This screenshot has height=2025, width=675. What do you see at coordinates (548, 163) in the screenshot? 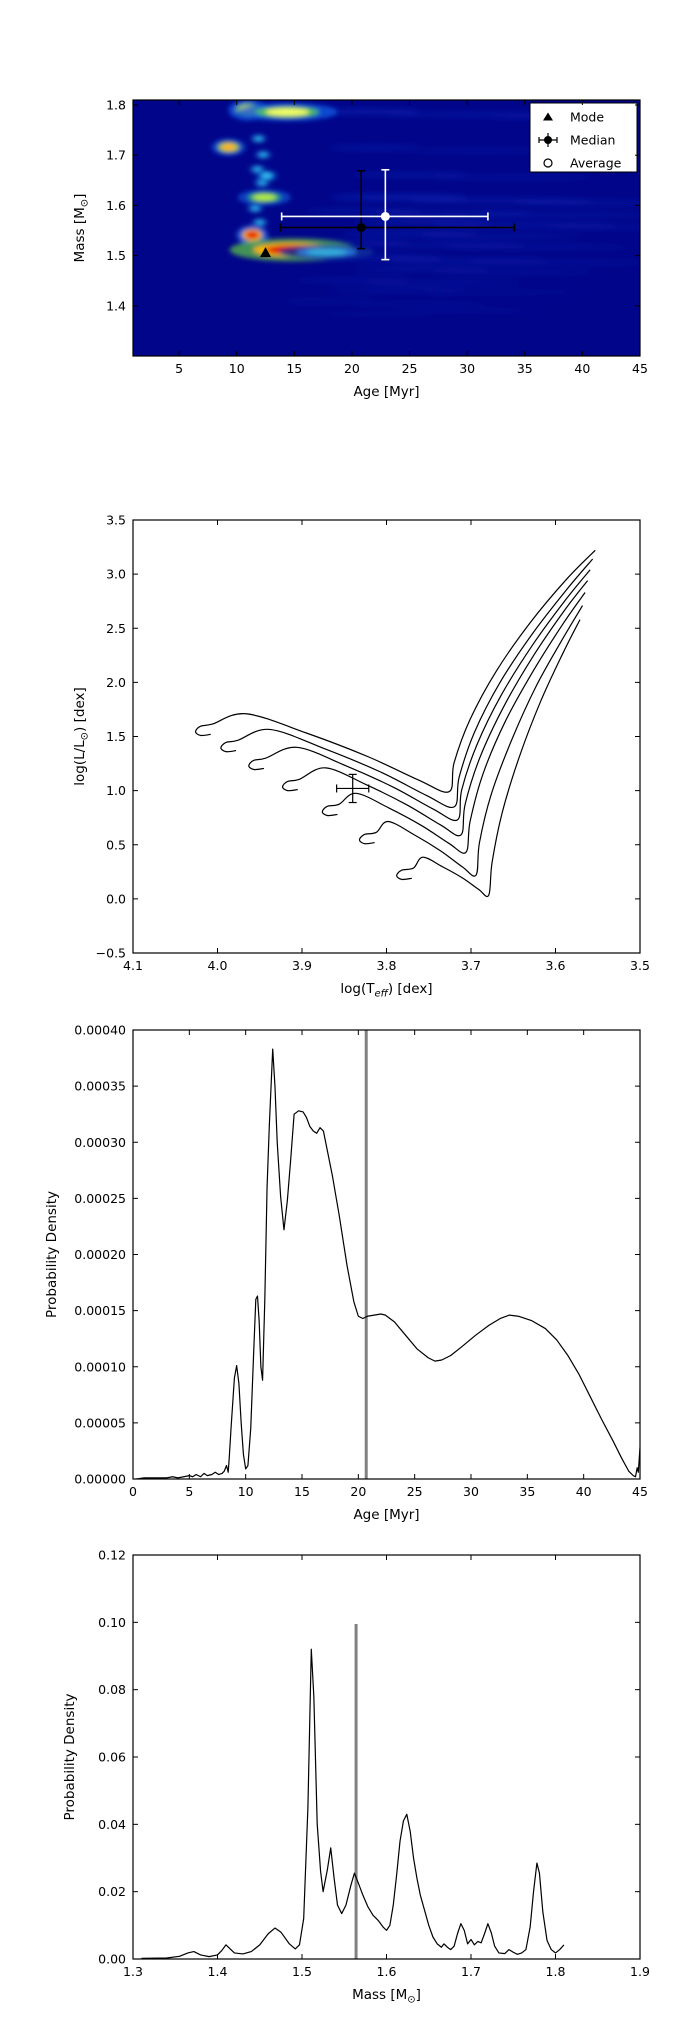
I see `average-circle-icon` at bounding box center [548, 163].